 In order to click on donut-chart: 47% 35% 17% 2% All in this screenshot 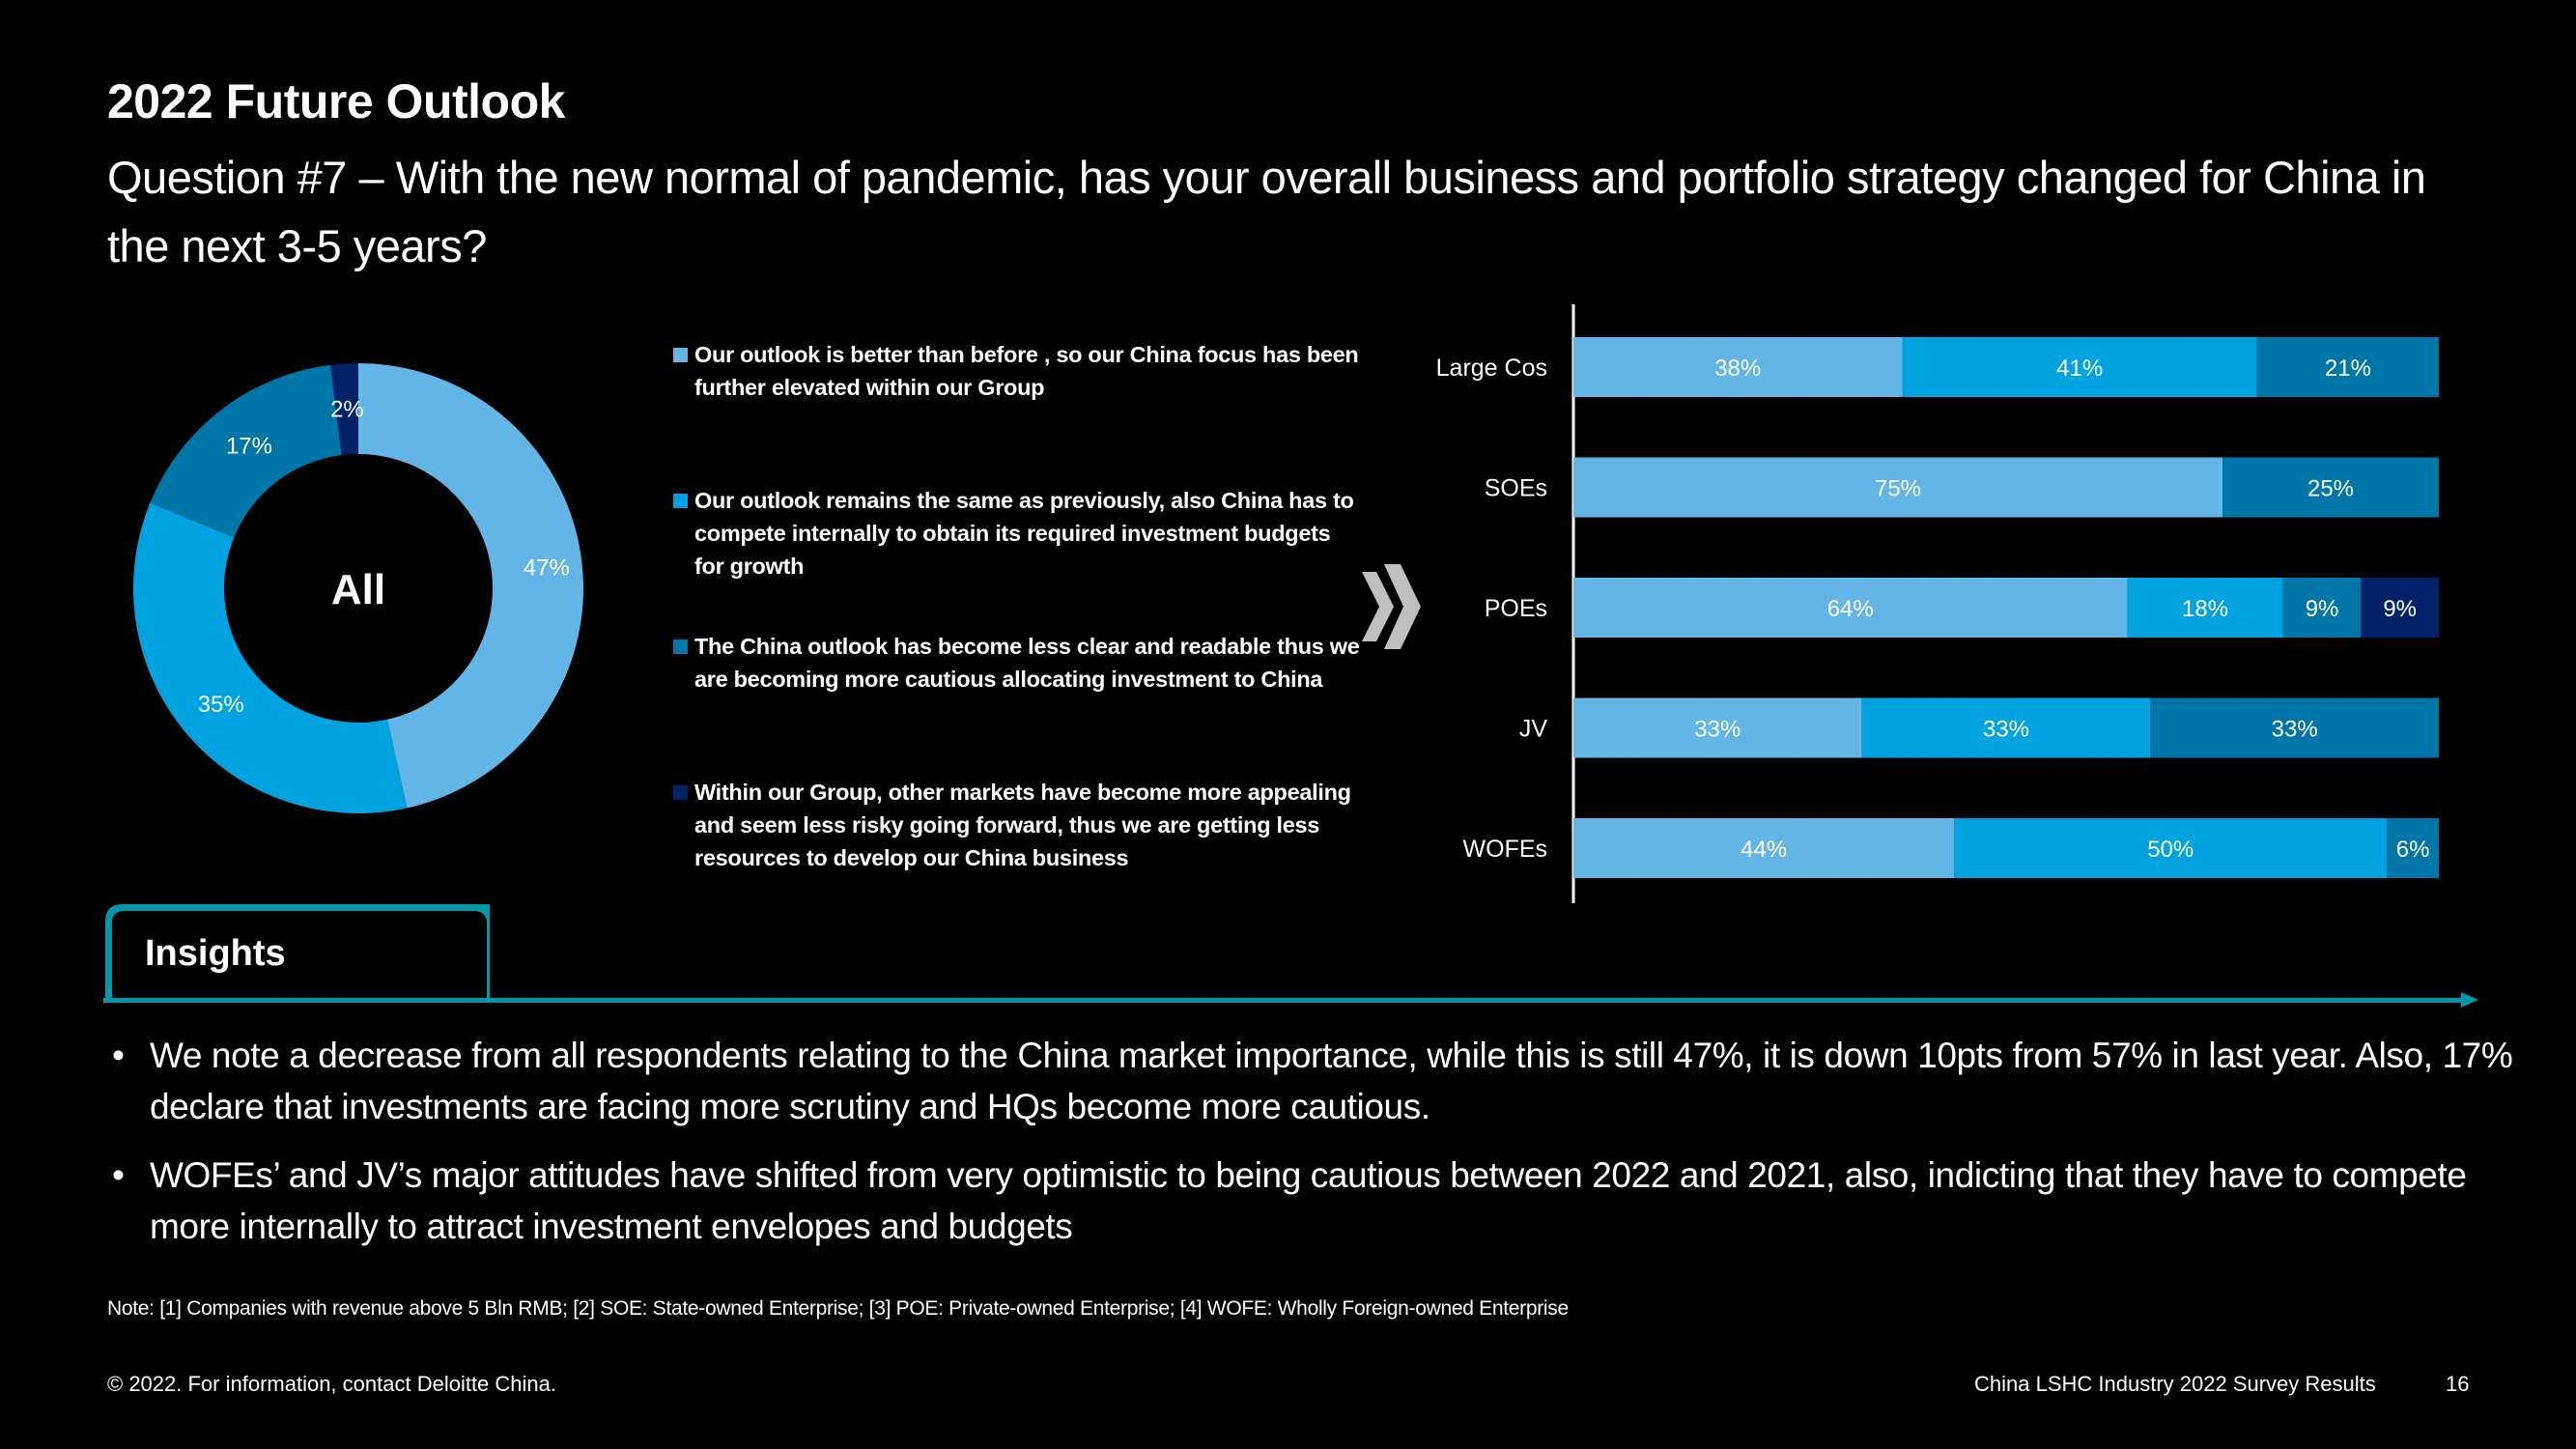, I will do `click(358, 588)`.